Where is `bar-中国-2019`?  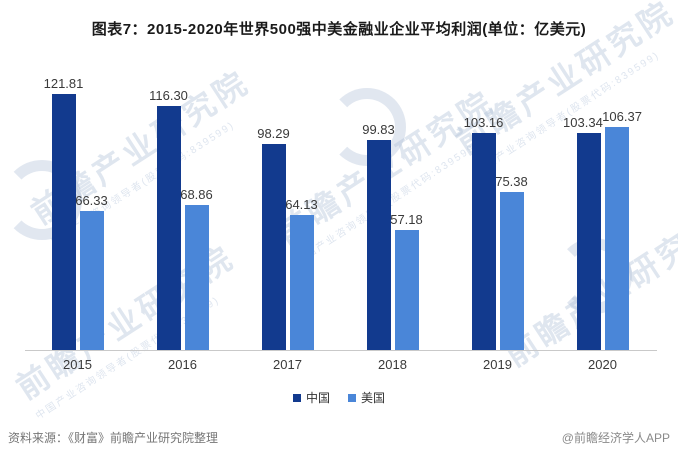 bar-中国-2019 is located at coordinates (483, 241).